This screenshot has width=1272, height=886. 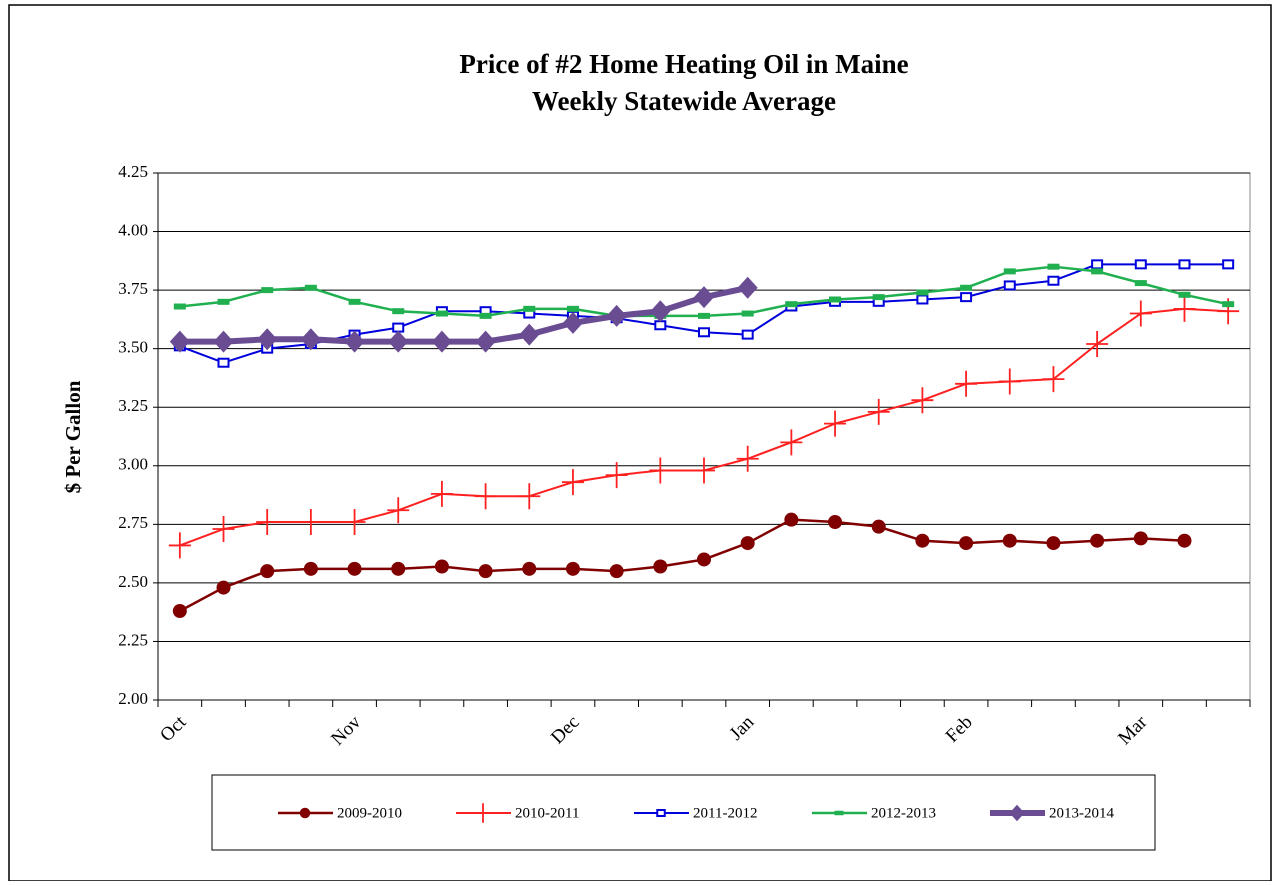 I want to click on y-tick-label: 3.00, so click(x=133, y=464).